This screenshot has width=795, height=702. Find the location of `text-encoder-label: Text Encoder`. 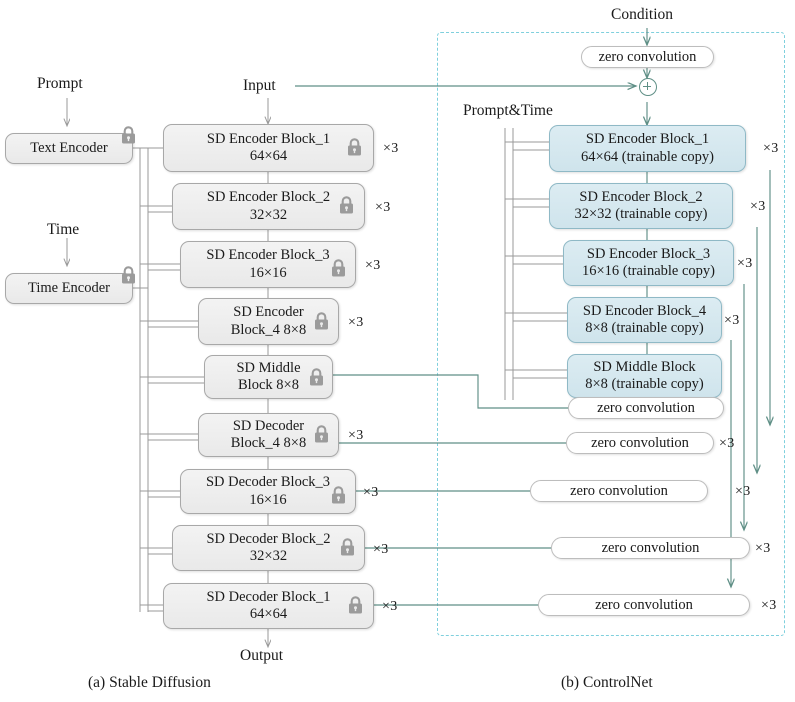

text-encoder-label: Text Encoder is located at coordinates (69, 147).